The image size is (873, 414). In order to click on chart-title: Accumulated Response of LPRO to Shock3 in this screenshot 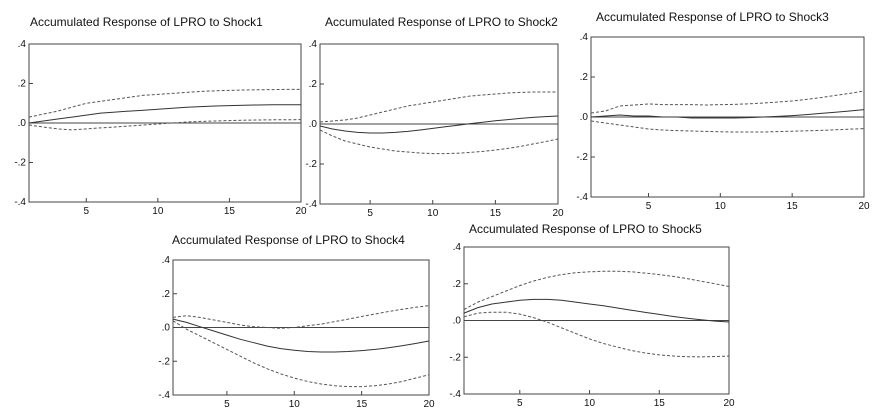, I will do `click(712, 17)`.